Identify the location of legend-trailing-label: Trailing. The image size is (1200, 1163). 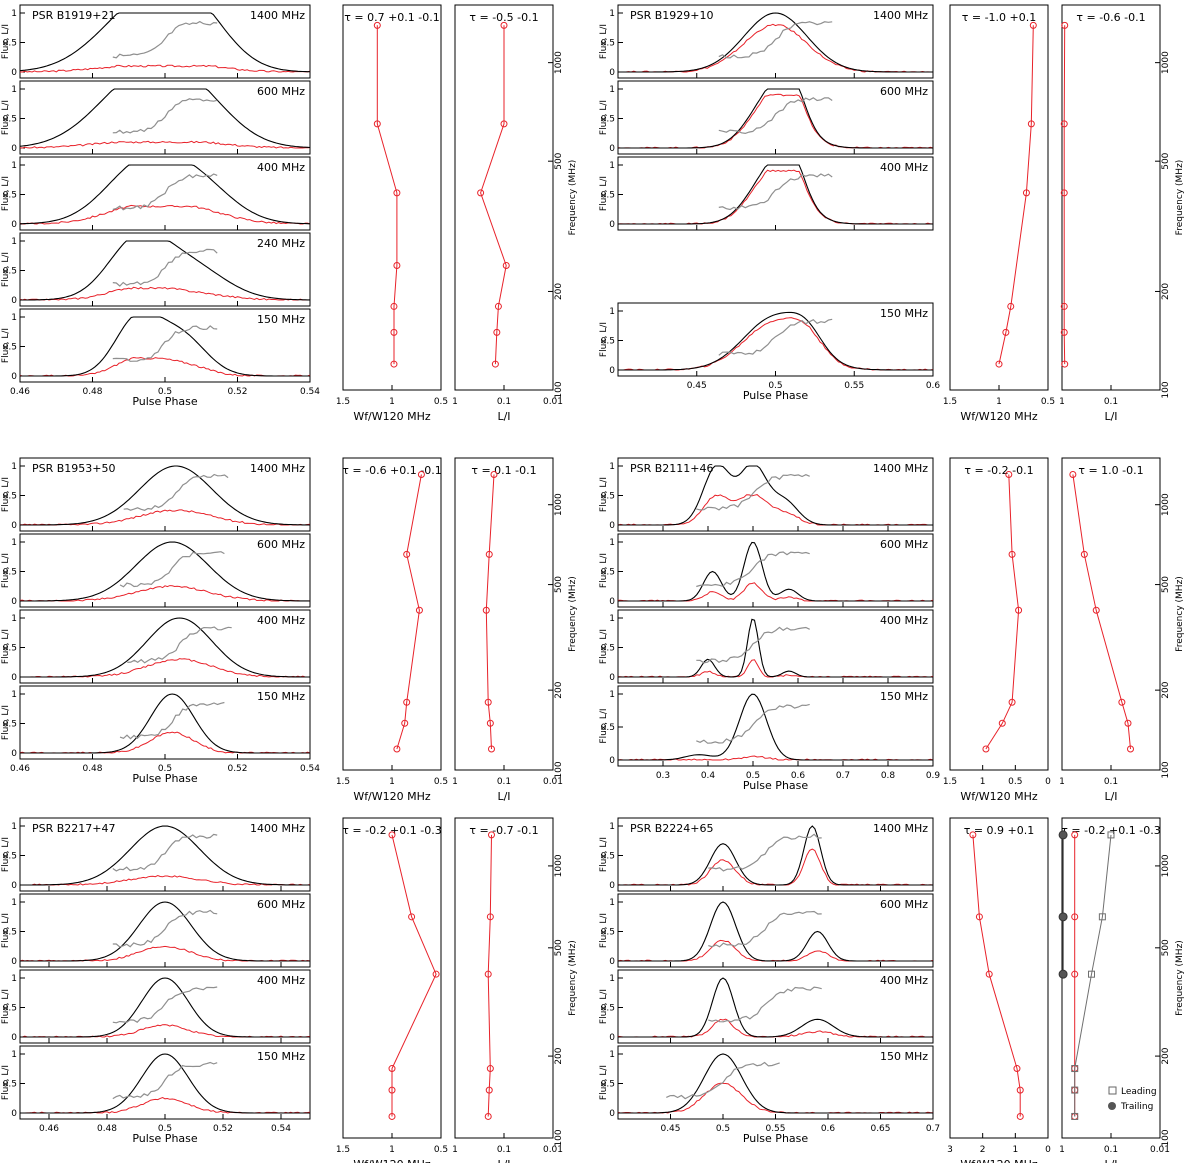
(1136, 1107).